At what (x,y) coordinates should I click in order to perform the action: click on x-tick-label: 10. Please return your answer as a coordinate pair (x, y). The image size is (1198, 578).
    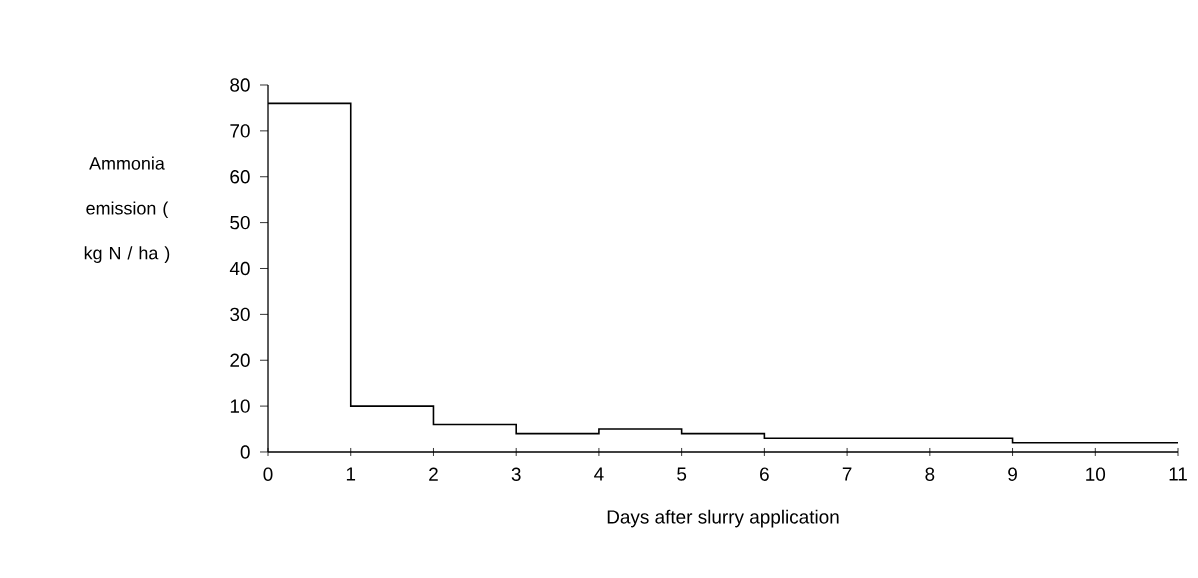
    Looking at the image, I should click on (1096, 474).